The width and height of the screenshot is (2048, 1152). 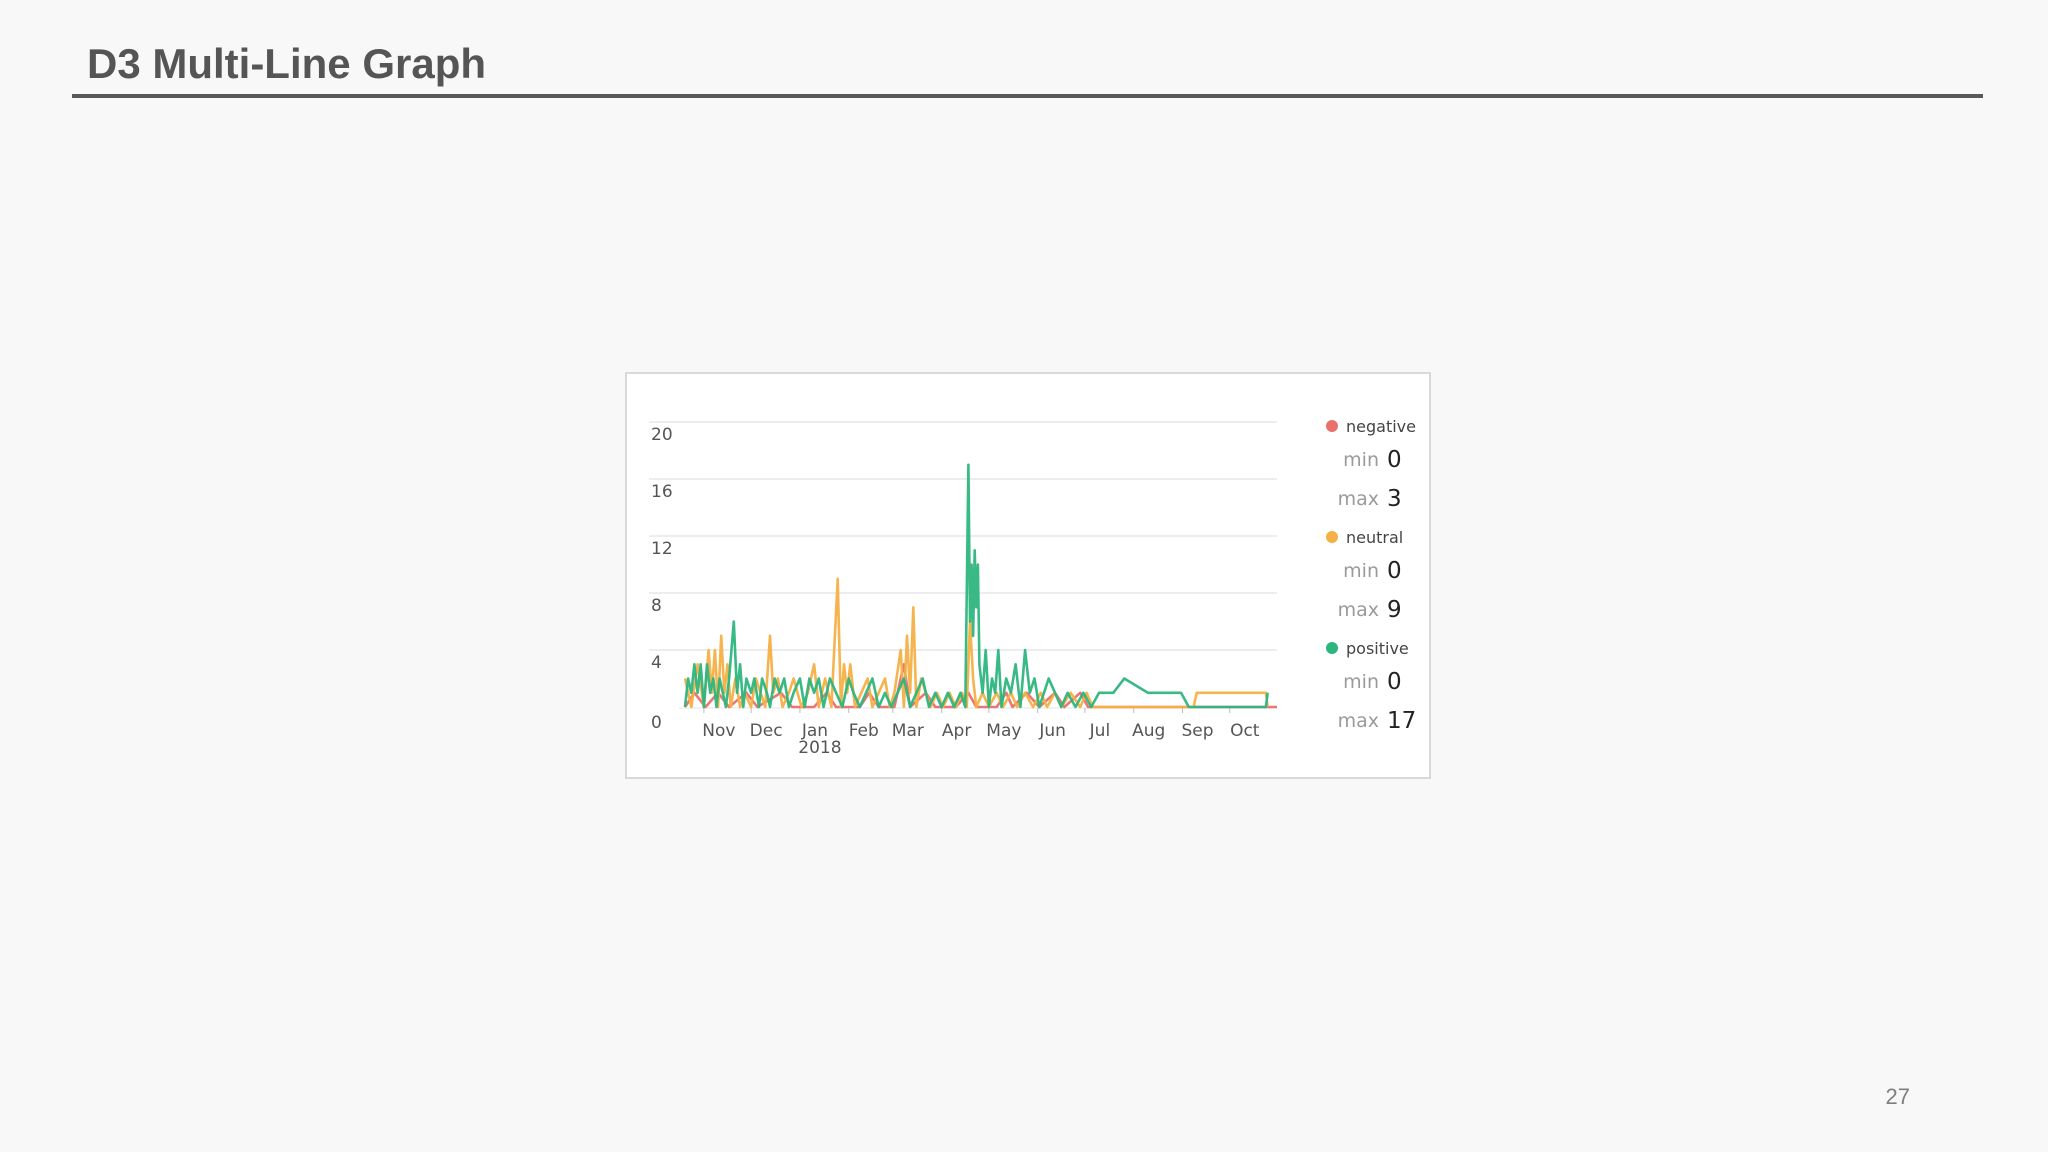 I want to click on legend-label-negative: negative, so click(x=1381, y=426).